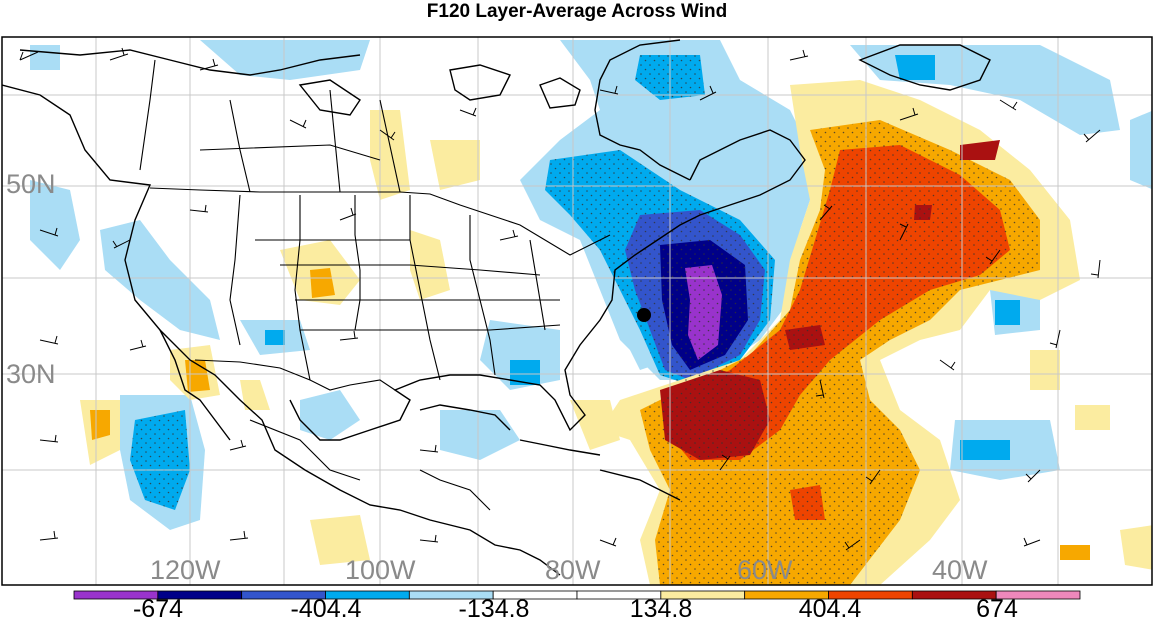 The width and height of the screenshot is (1154, 623). I want to click on lon-label-120w: 120W, so click(185, 570).